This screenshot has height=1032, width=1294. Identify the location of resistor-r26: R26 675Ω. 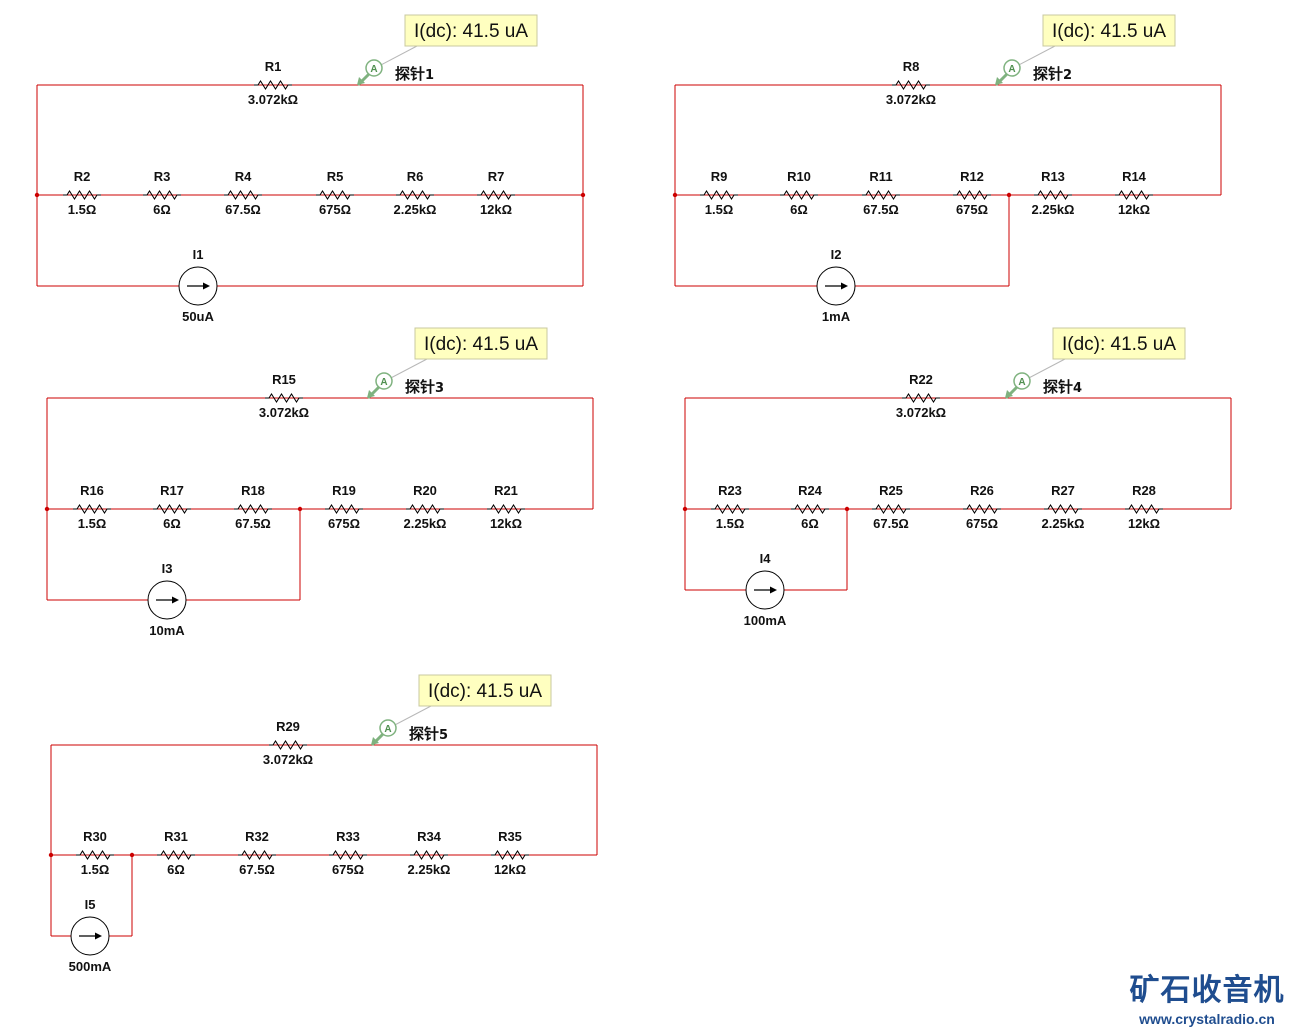
(982, 507).